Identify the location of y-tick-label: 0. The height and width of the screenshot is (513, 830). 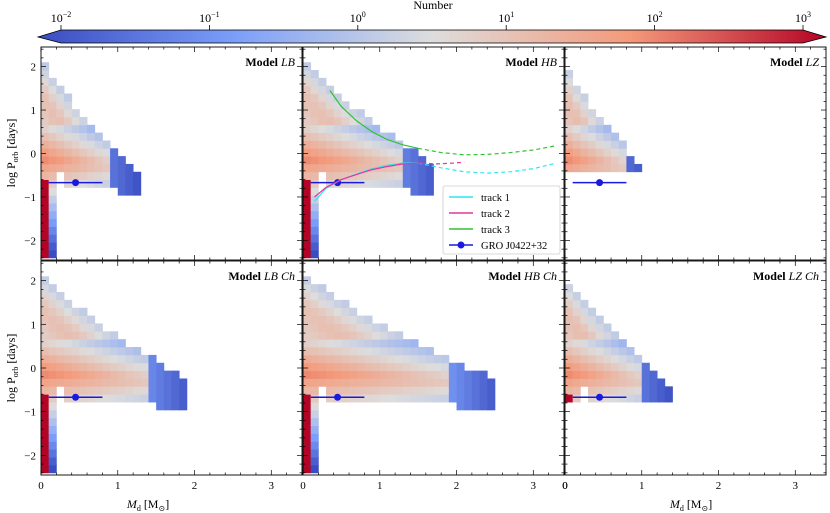
(34, 155).